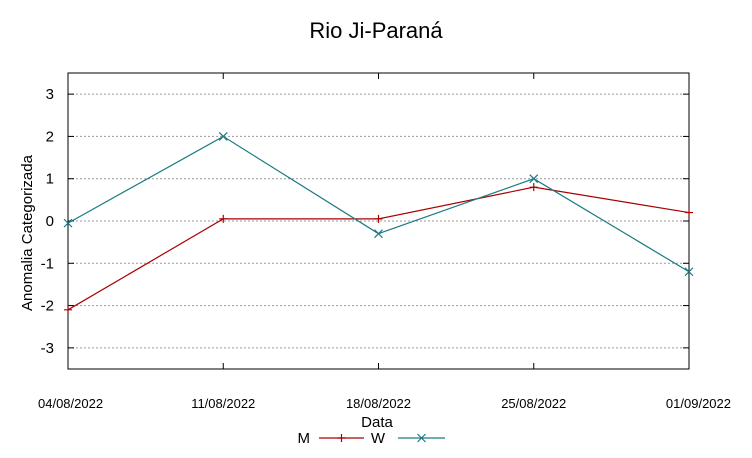 The width and height of the screenshot is (752, 458). What do you see at coordinates (47, 348) in the screenshot?
I see `y-tick-label: -3` at bounding box center [47, 348].